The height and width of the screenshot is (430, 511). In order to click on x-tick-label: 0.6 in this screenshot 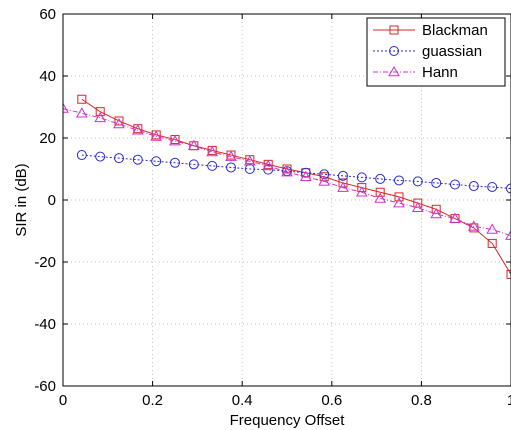, I will do `click(331, 400)`.